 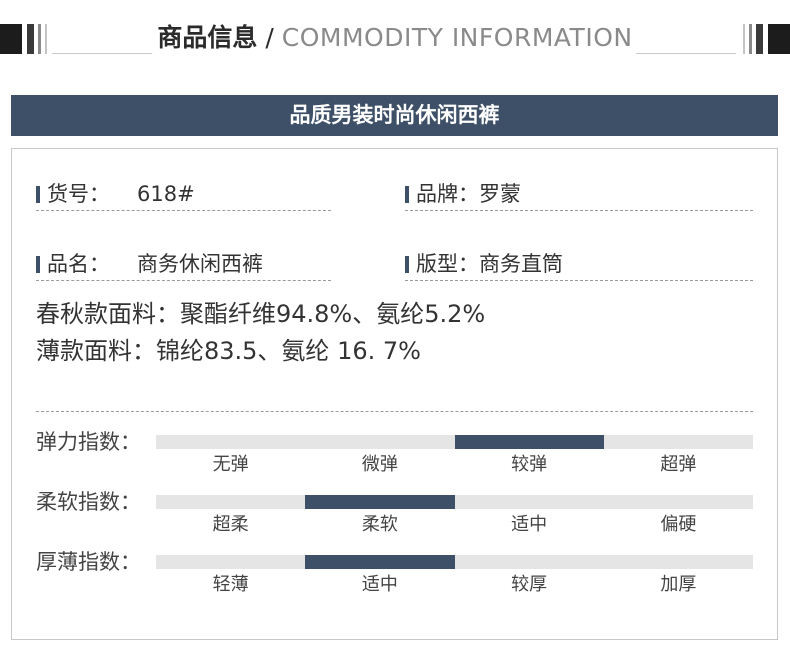 I want to click on scale-option: 偏硬, so click(x=678, y=524).